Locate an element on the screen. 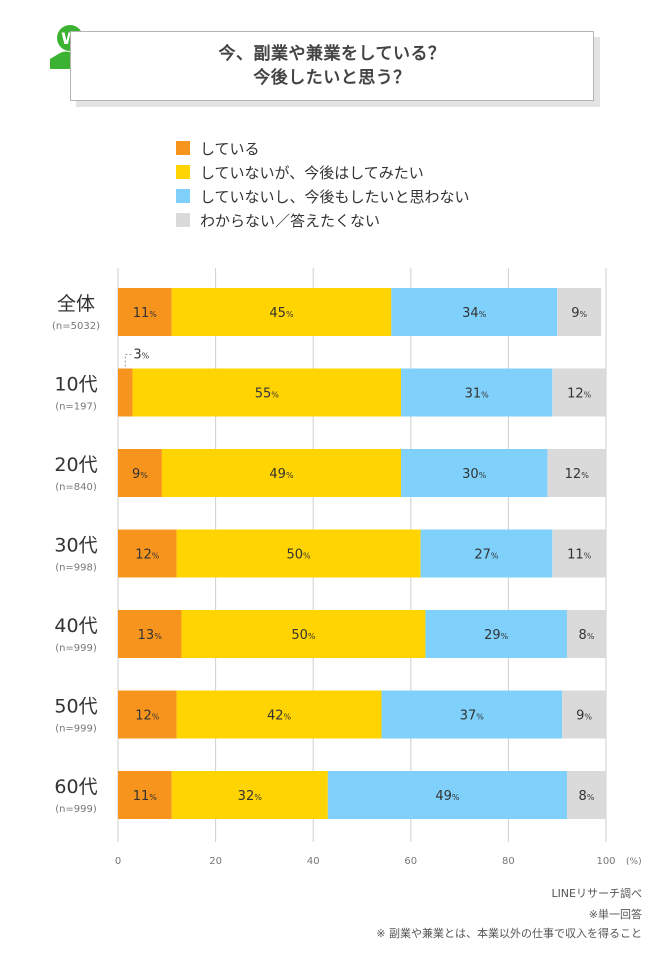 This screenshot has height=960, width=668. legend-swatch-doing is located at coordinates (183, 148).